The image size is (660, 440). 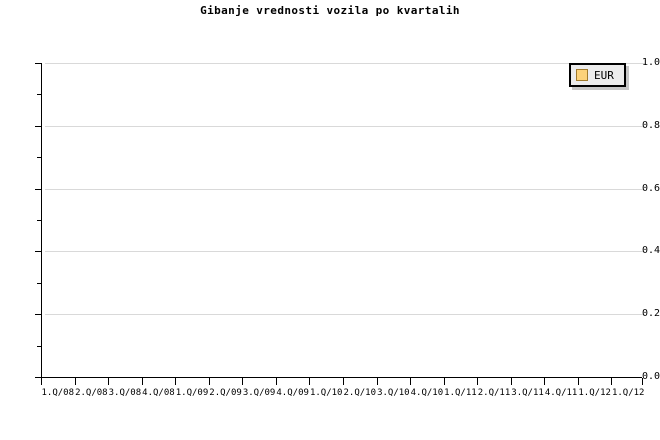 What do you see at coordinates (225, 393) in the screenshot?
I see `x-tick-label: 2.Q/09` at bounding box center [225, 393].